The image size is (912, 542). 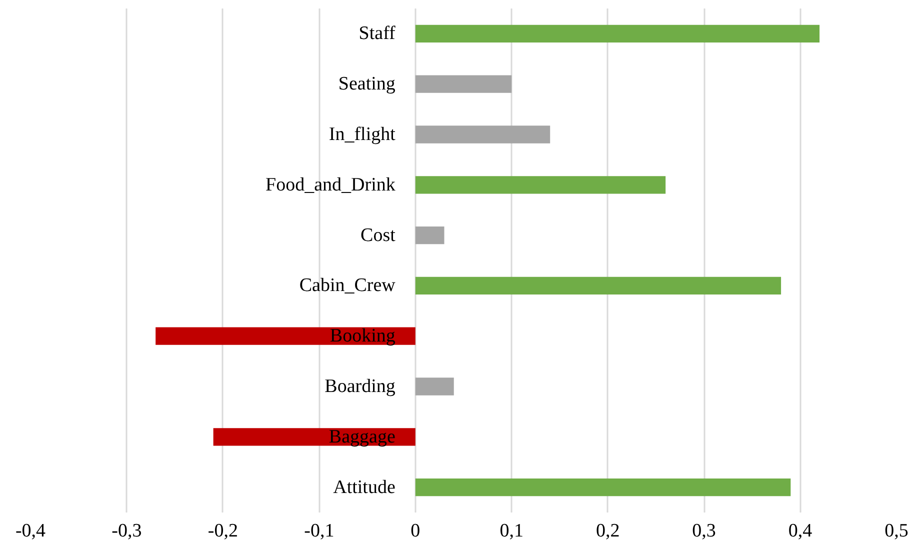 I want to click on y-tick-label: Cost, so click(x=378, y=235).